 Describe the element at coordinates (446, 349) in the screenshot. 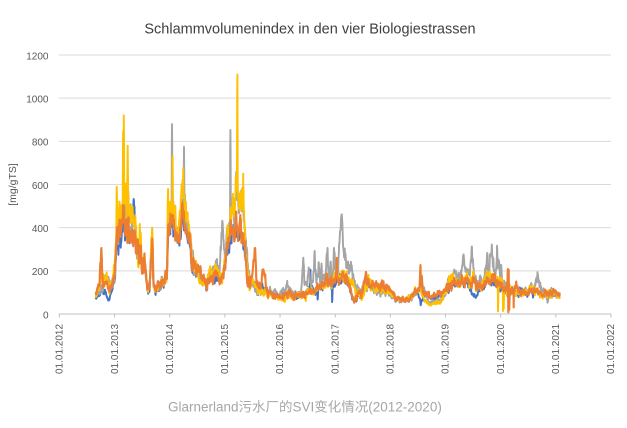

I see `svg-text: 01.01.2019` at that location.